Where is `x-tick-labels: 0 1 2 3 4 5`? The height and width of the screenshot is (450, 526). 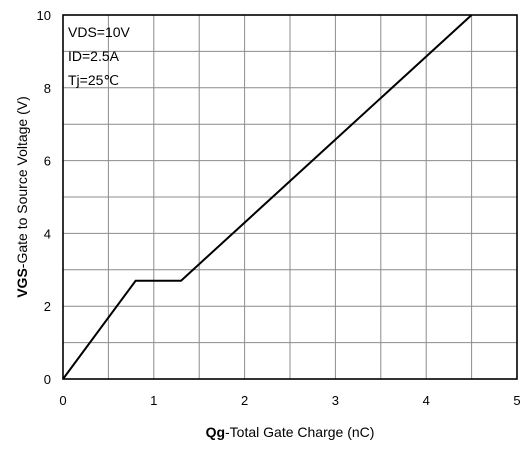
x-tick-labels: 0 1 2 3 4 5 is located at coordinates (289, 400).